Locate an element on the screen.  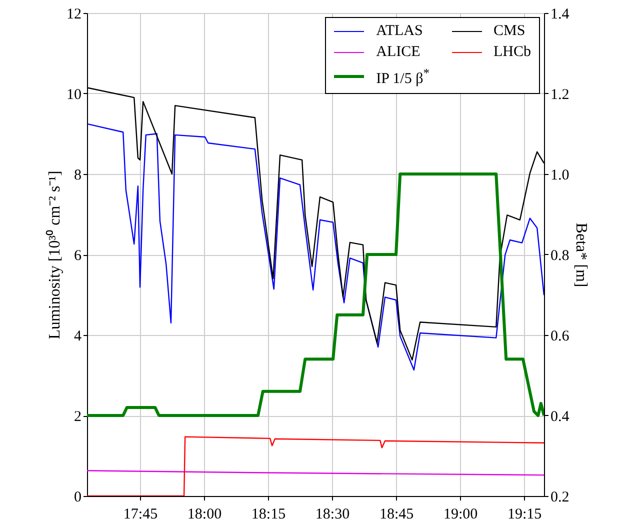
y-tick-label: 2 is located at coordinates (78, 417).